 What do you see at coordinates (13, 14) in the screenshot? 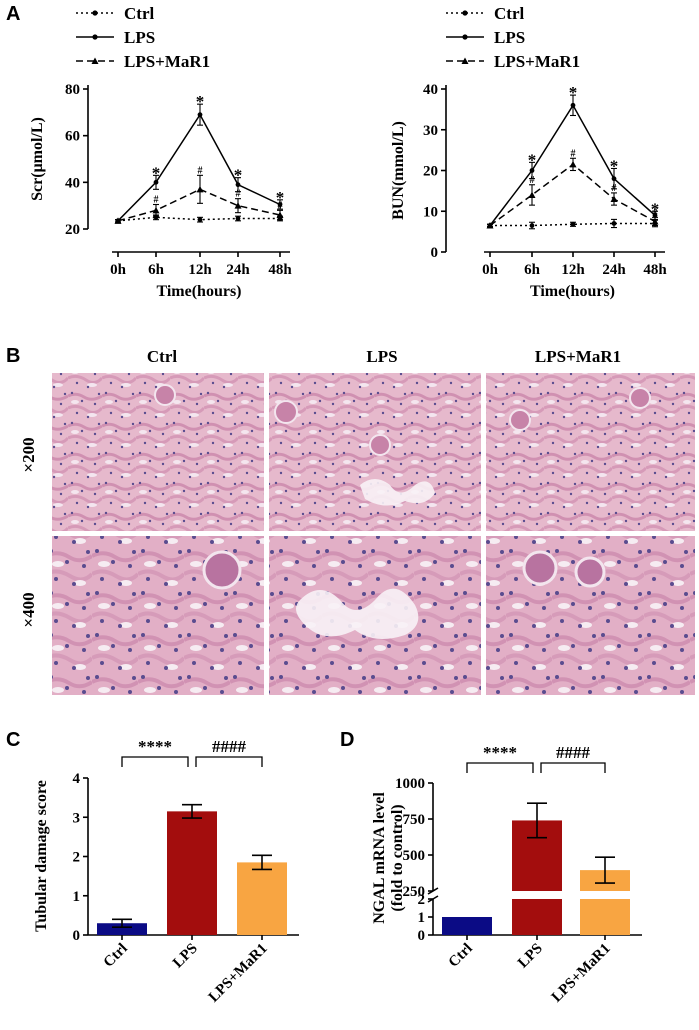
I see `panel-letter-a: A` at bounding box center [13, 14].